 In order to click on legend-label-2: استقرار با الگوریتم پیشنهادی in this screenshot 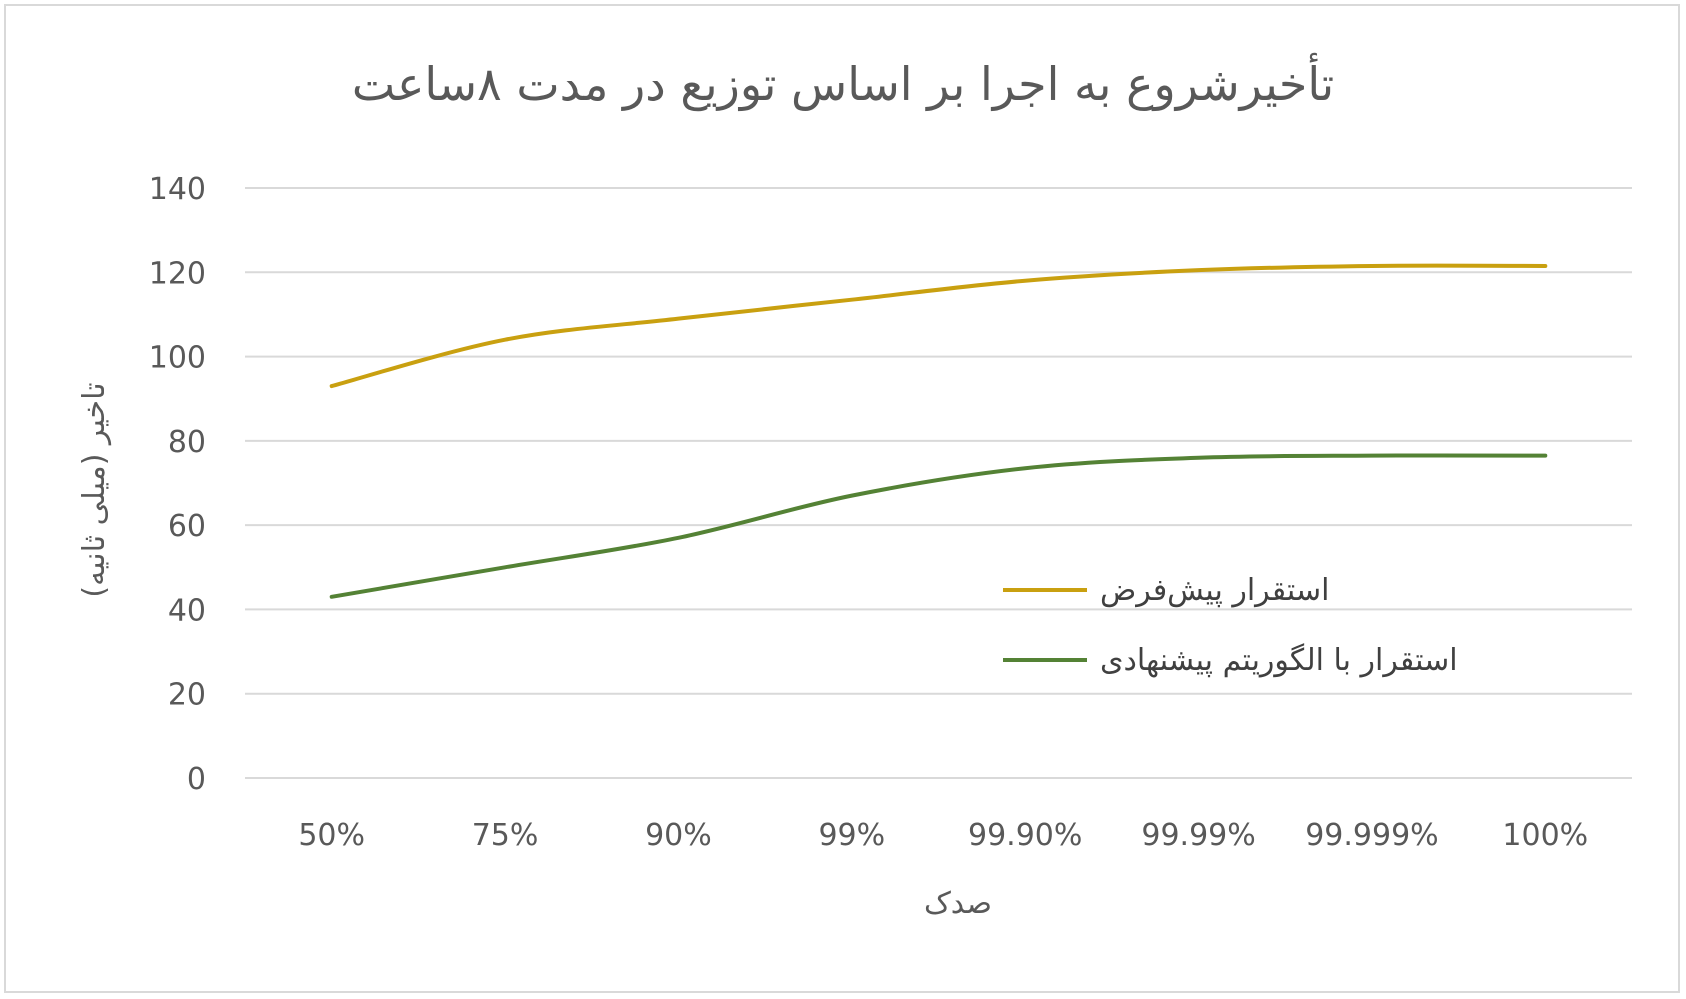, I will do `click(1279, 660)`.